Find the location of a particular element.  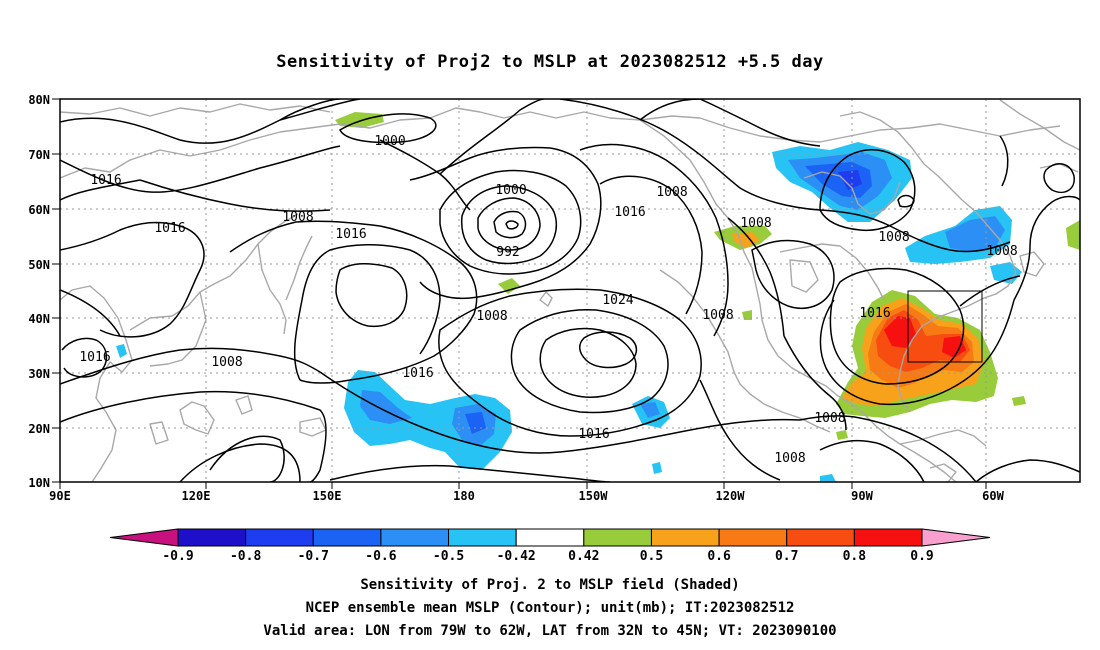

contour-label: 1024 is located at coordinates (617, 300).